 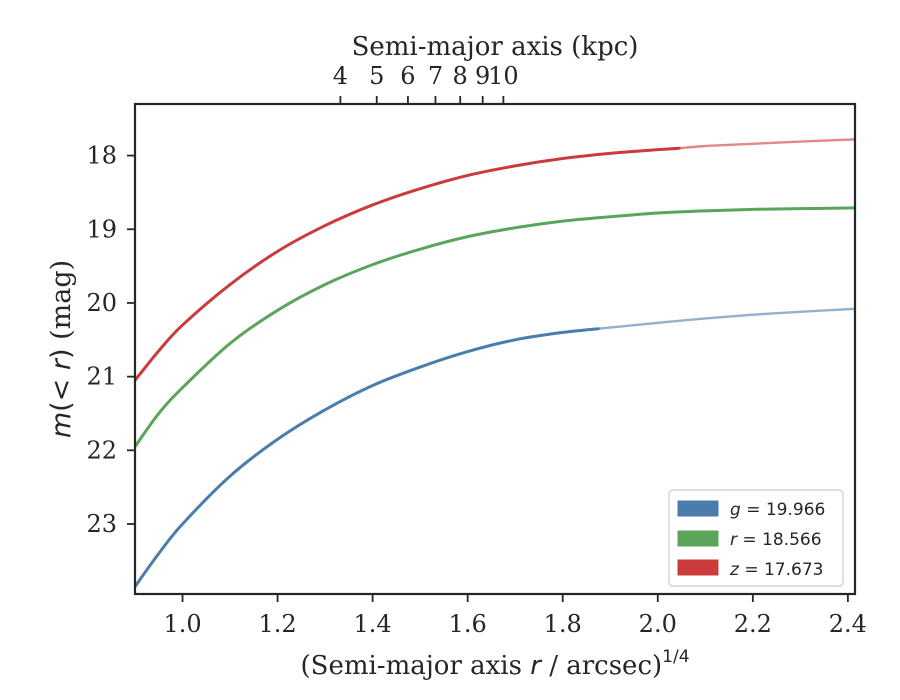 I want to click on top-tick-label: 6, so click(x=407, y=76).